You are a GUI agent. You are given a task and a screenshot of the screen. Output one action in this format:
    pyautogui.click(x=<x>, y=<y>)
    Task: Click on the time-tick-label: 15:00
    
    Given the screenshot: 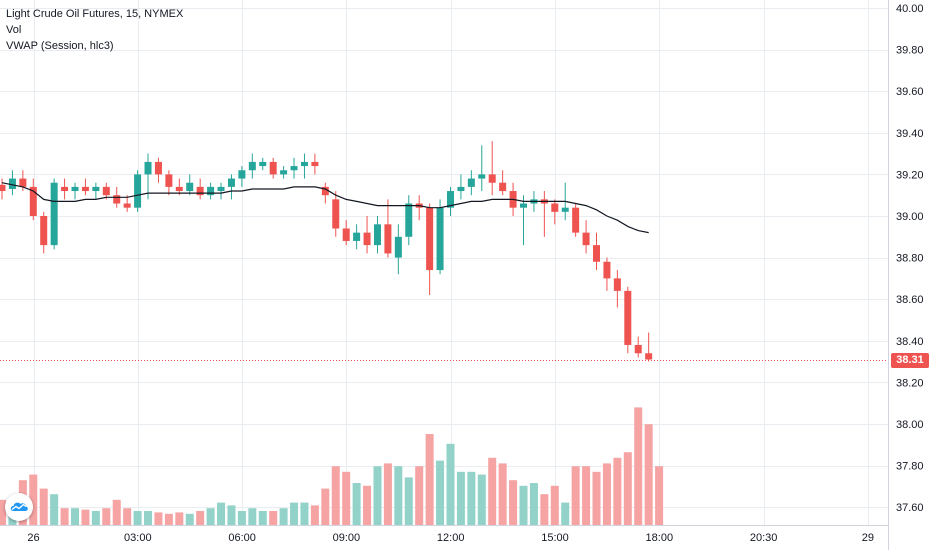 What is the action you would take?
    pyautogui.click(x=555, y=538)
    